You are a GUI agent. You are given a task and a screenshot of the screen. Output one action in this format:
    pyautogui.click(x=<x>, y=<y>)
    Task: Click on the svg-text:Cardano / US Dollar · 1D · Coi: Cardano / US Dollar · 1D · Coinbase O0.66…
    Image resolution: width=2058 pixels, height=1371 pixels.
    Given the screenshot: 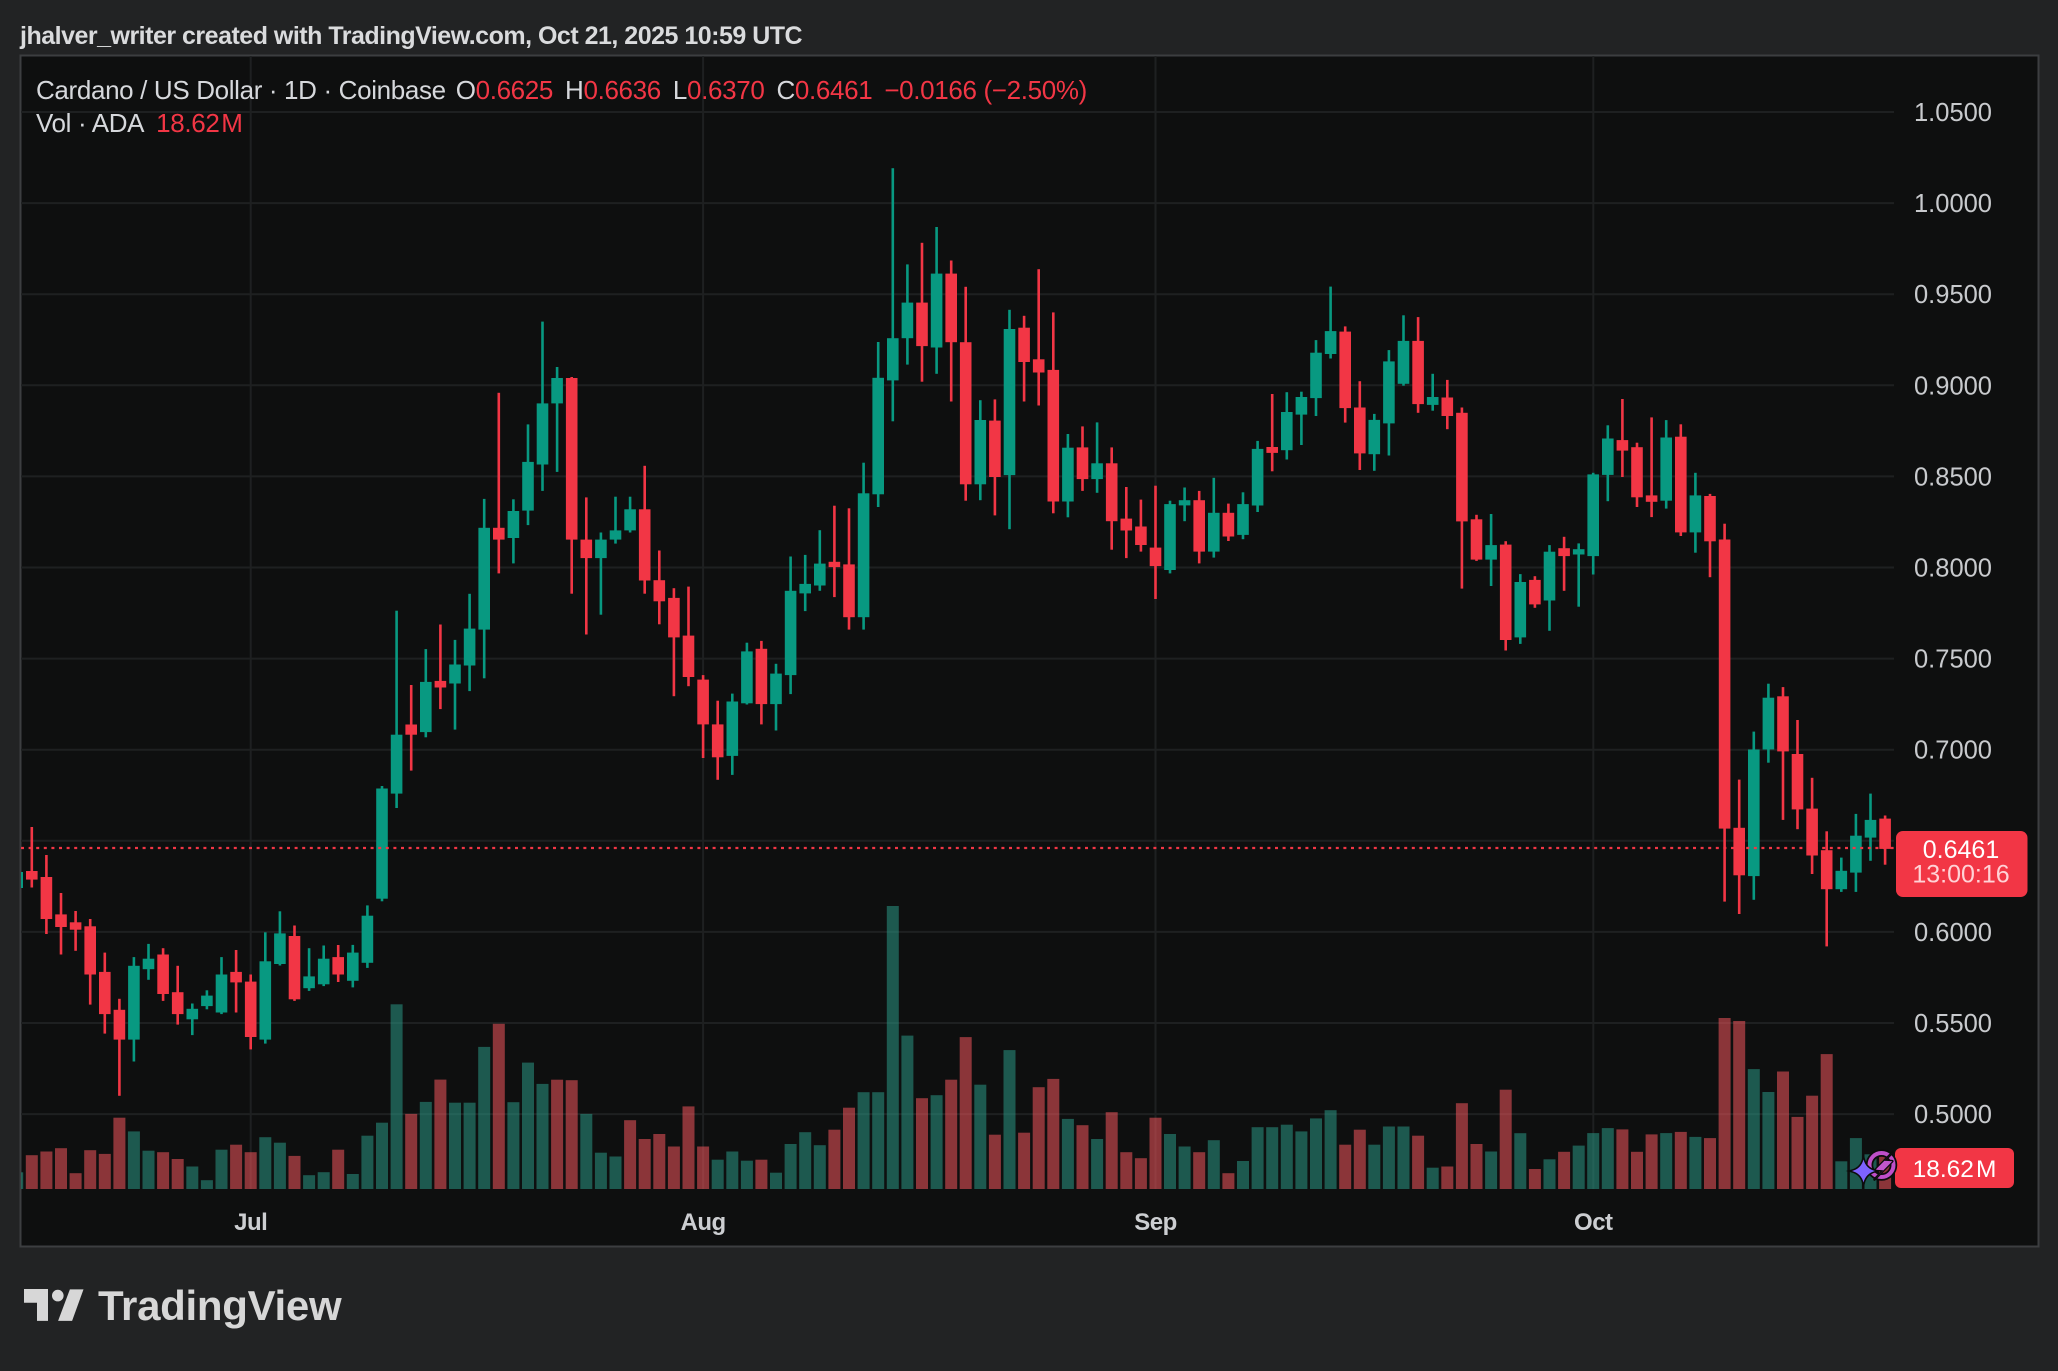 What is the action you would take?
    pyautogui.click(x=561, y=90)
    